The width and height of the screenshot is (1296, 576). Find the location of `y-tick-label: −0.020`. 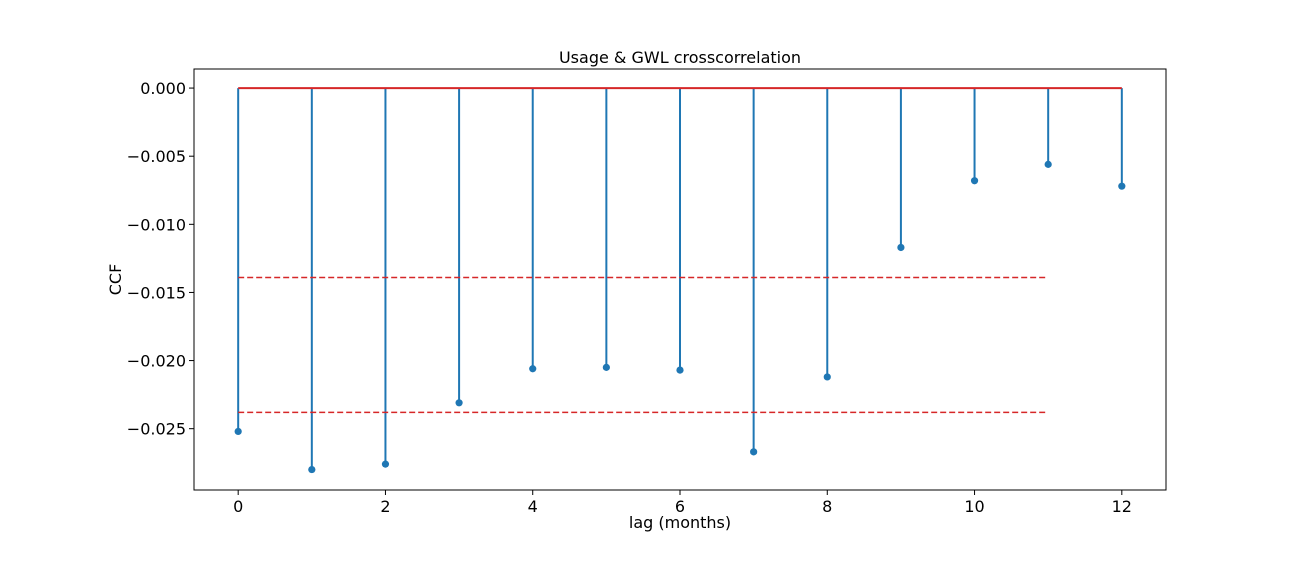

y-tick-label: −0.020 is located at coordinates (156, 361).